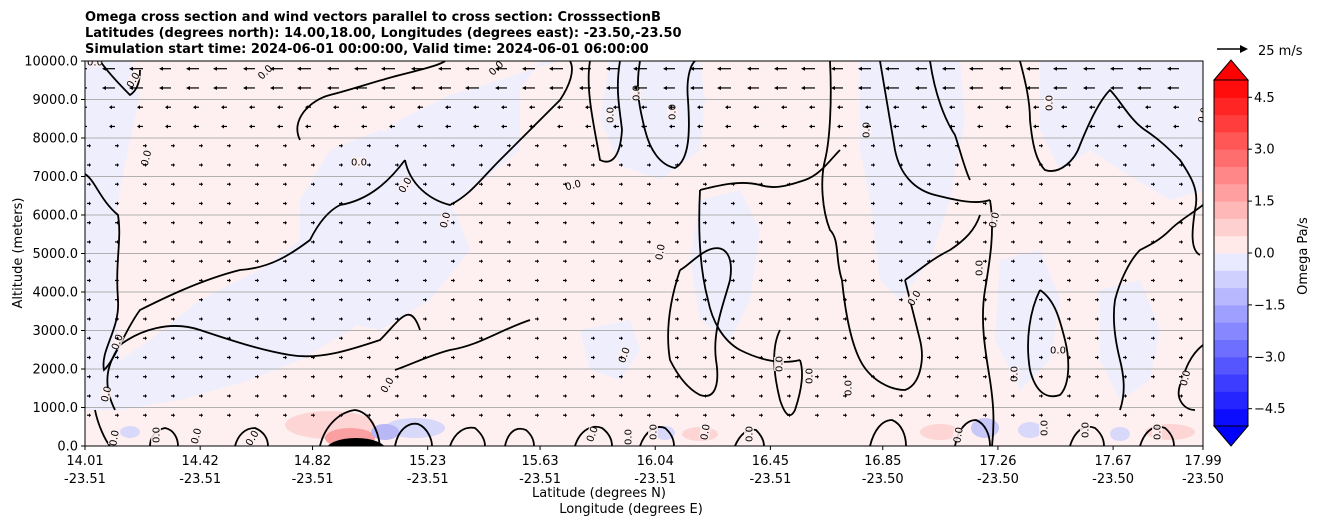 This screenshot has width=1320, height=526. What do you see at coordinates (631, 509) in the screenshot?
I see `x-axis-label-longitude: Longitude (degrees E)` at bounding box center [631, 509].